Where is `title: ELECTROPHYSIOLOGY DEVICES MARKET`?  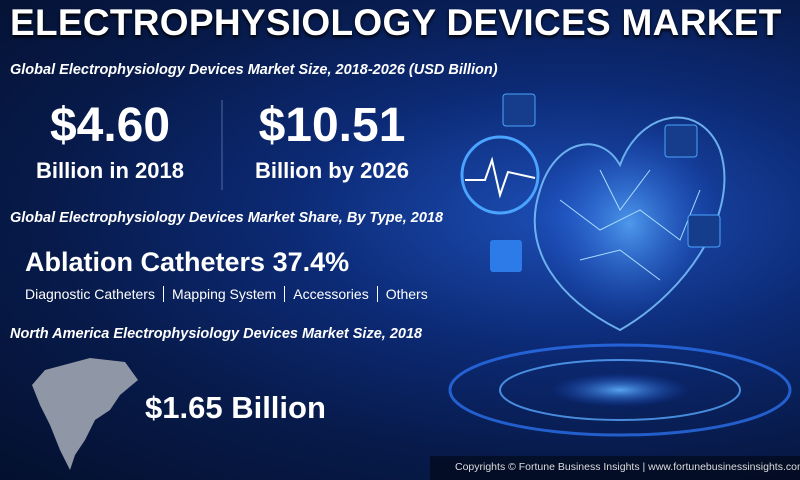 title: ELECTROPHYSIOLOGY DEVICES MARKET is located at coordinates (396, 22).